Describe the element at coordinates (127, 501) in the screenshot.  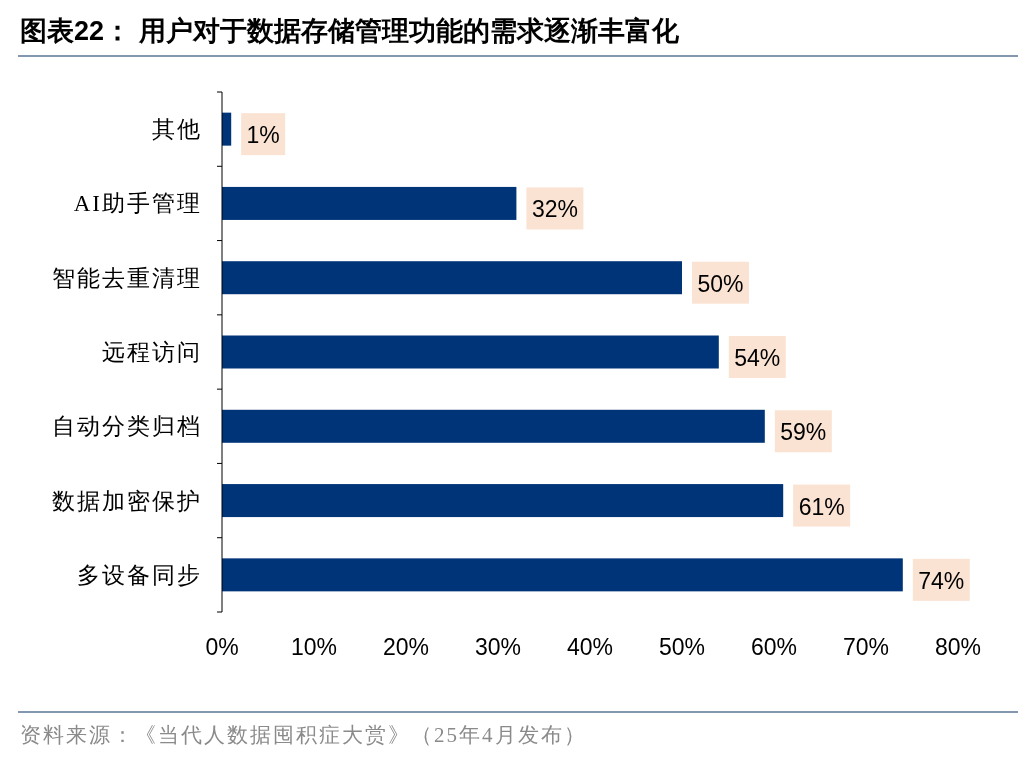
I see `y-tick-label: 数据加密保护` at that location.